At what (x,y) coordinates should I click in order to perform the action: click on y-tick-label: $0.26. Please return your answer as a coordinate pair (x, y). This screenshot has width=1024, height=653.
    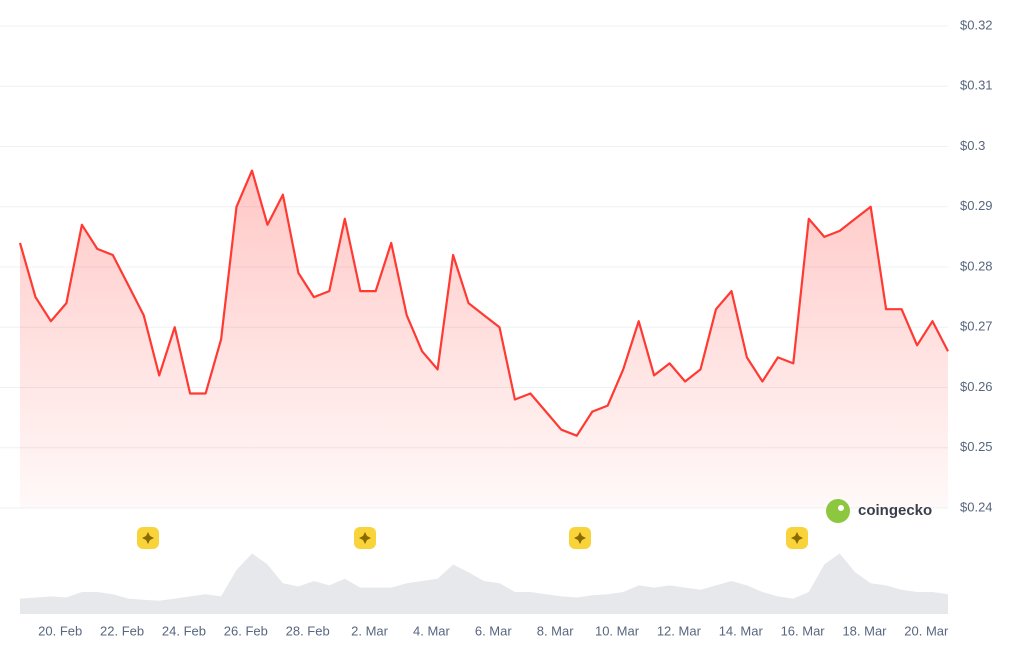
    Looking at the image, I should click on (976, 386).